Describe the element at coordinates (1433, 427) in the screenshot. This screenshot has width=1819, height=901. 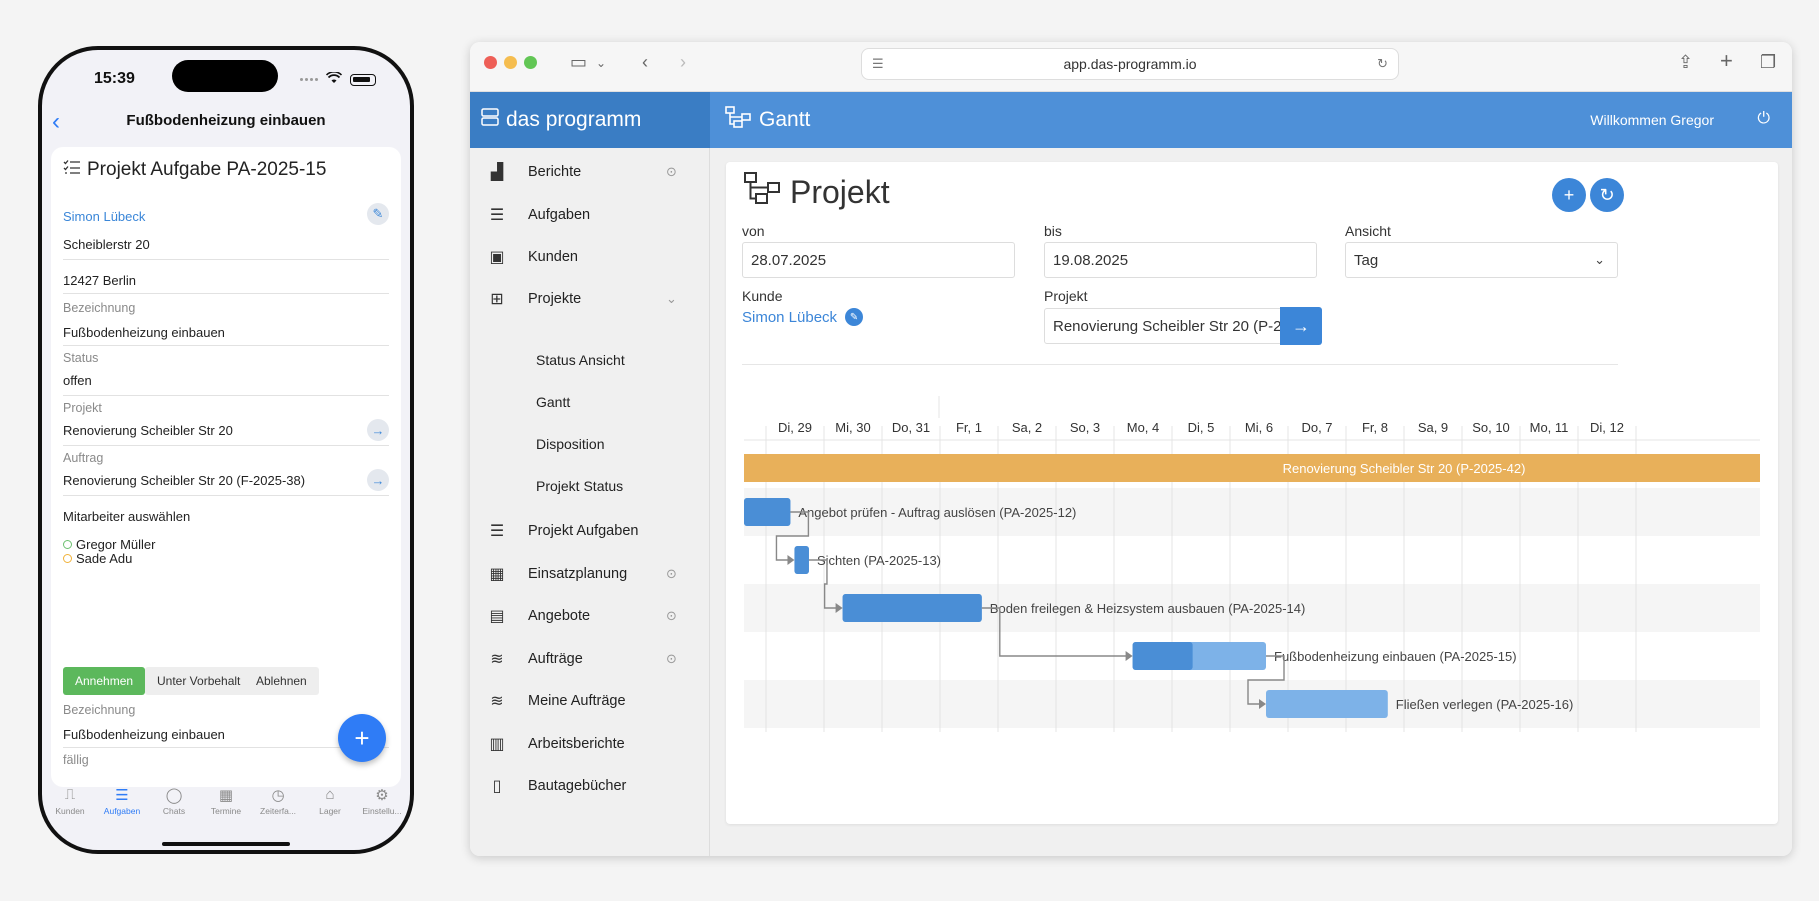
I see `gantt-day-label: Sa, 9` at that location.